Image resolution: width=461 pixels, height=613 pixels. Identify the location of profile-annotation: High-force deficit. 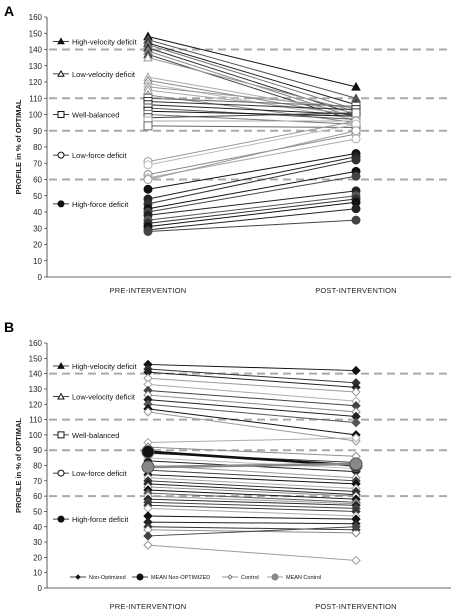
(91, 519).